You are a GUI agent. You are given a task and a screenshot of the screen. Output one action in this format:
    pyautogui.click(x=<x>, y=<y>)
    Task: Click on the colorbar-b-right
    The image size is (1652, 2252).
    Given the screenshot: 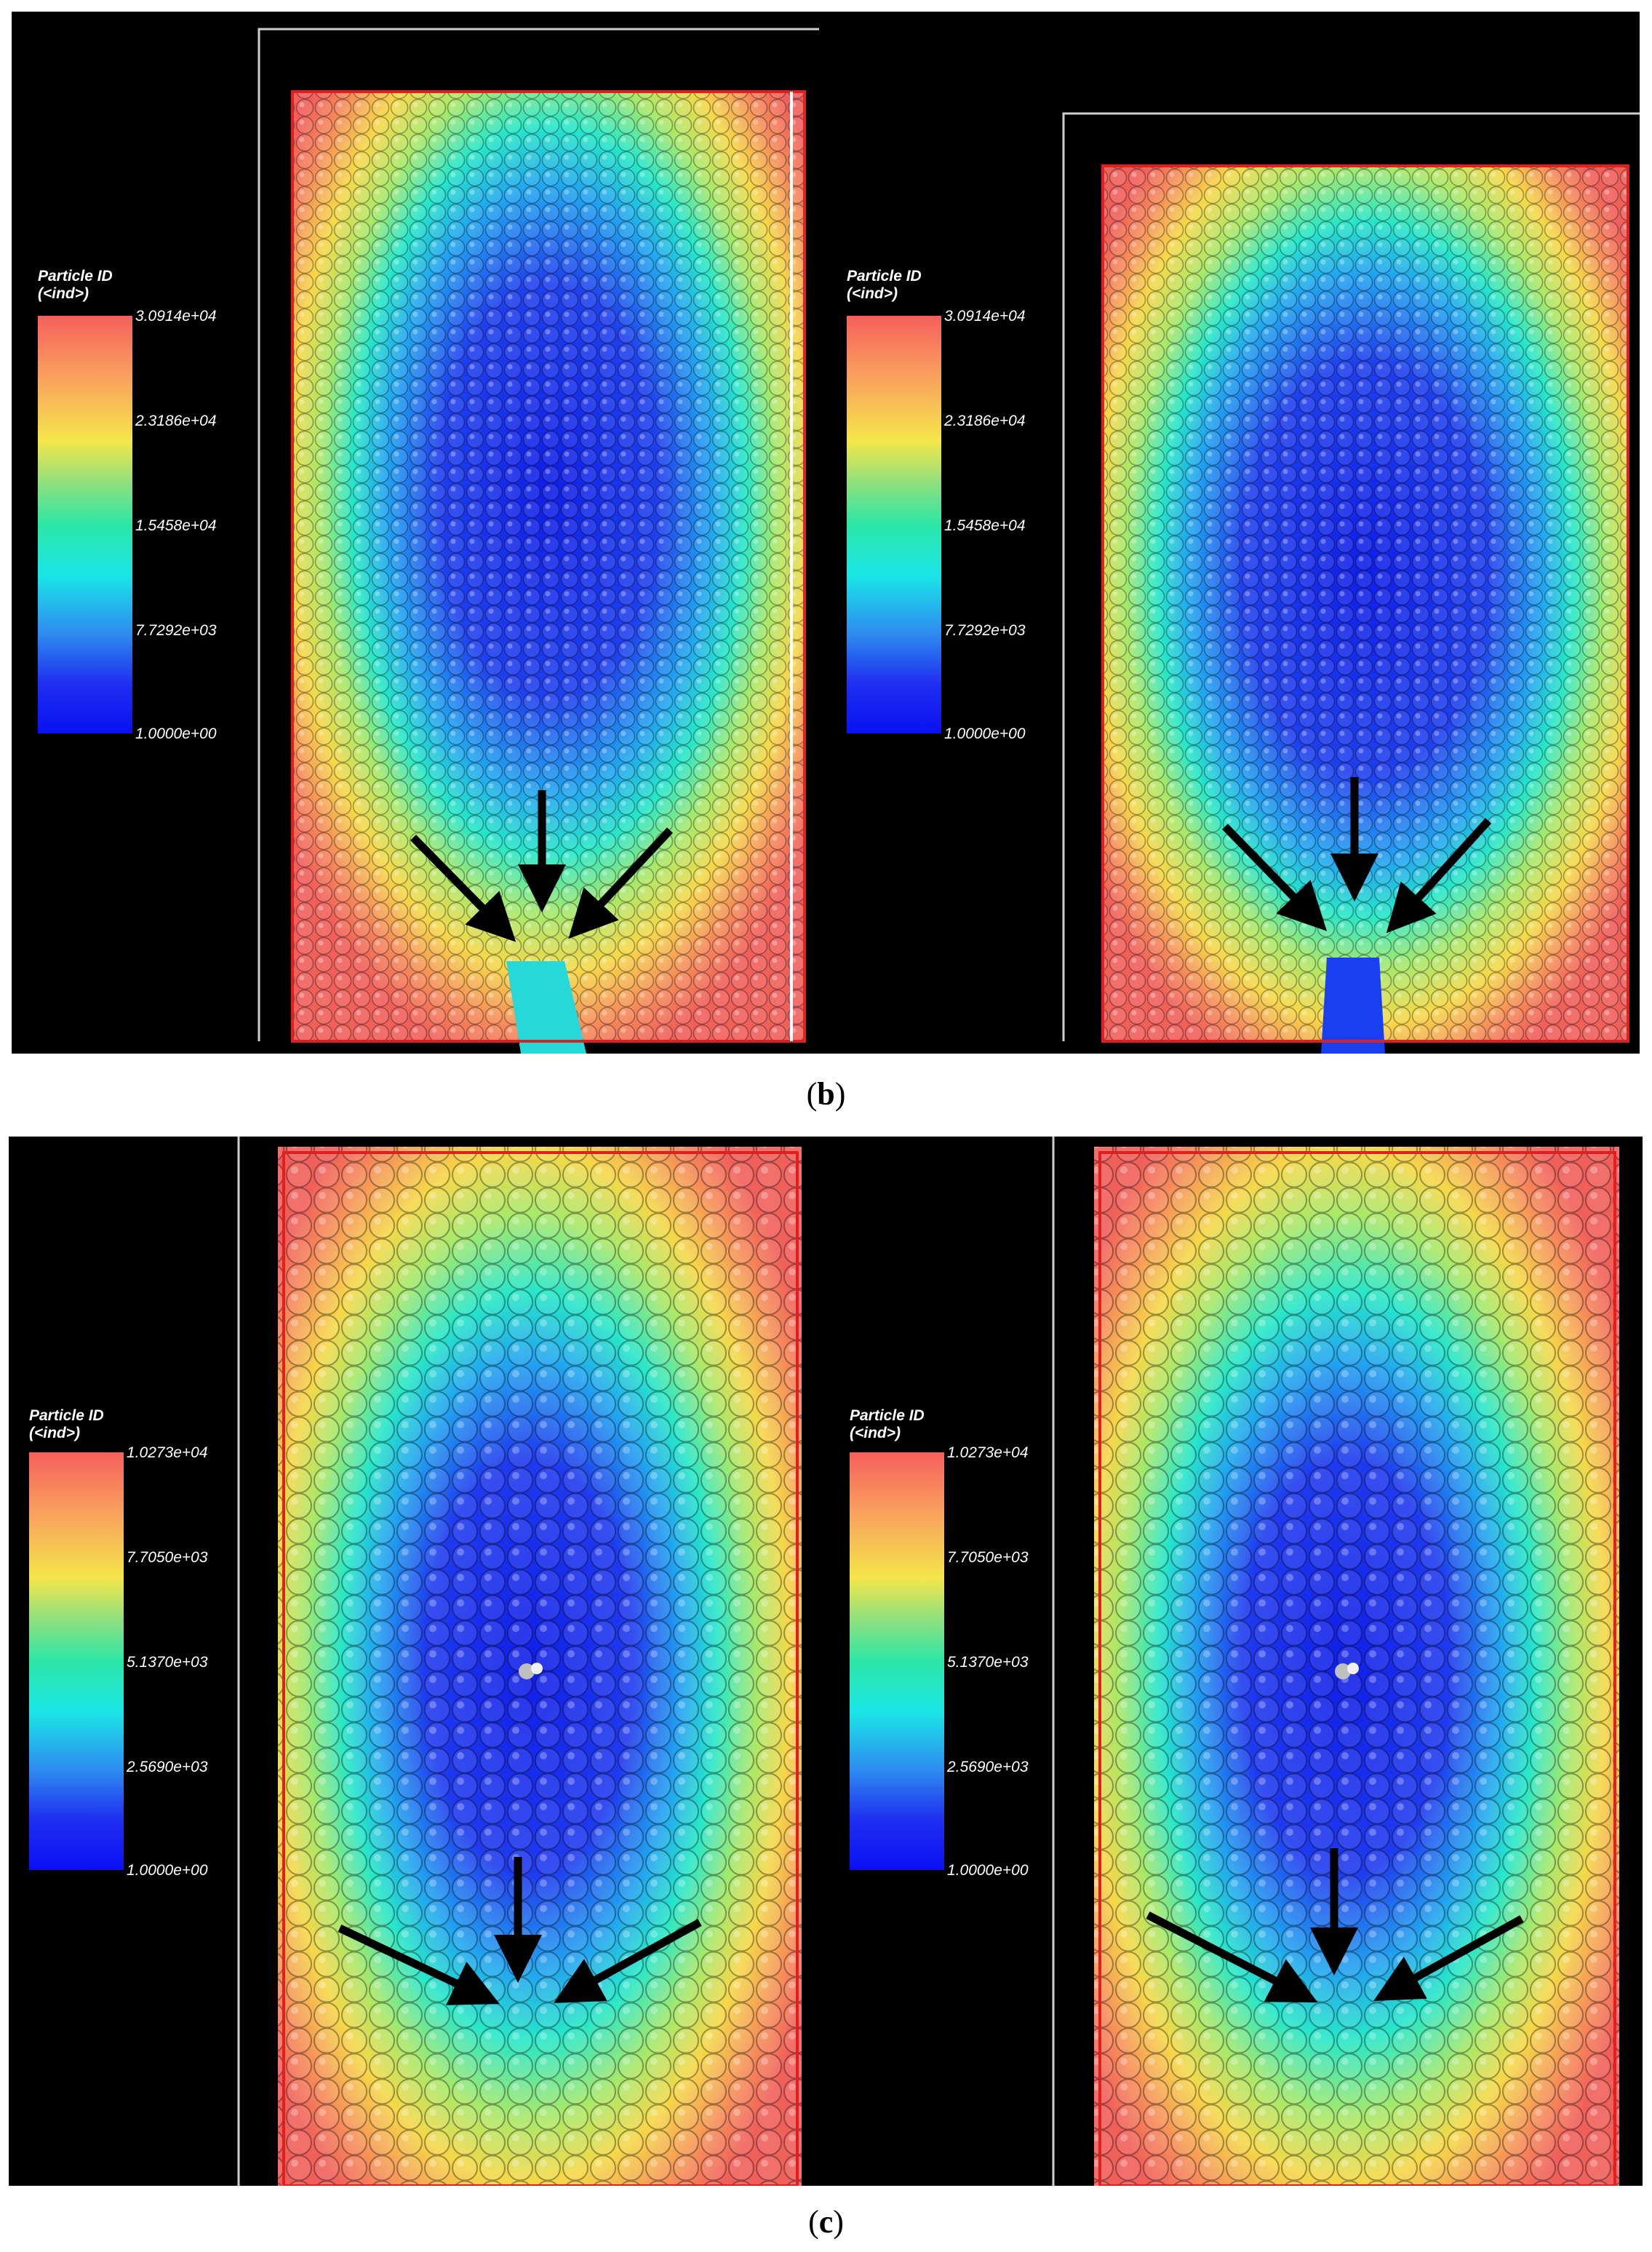 What is the action you would take?
    pyautogui.click(x=894, y=524)
    